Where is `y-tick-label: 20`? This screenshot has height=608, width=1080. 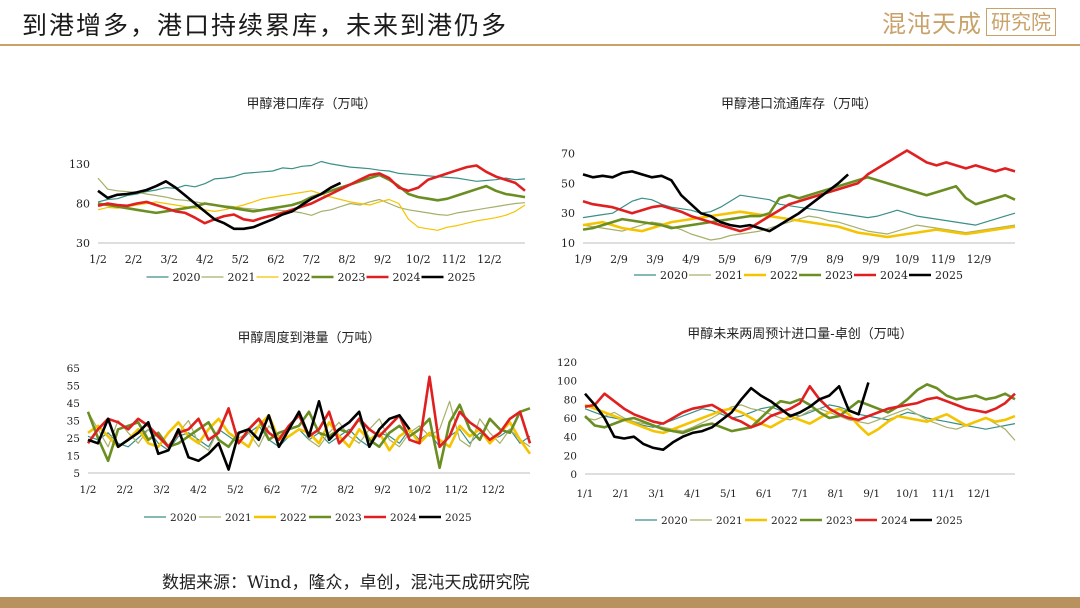
y-tick-label: 20 is located at coordinates (570, 456).